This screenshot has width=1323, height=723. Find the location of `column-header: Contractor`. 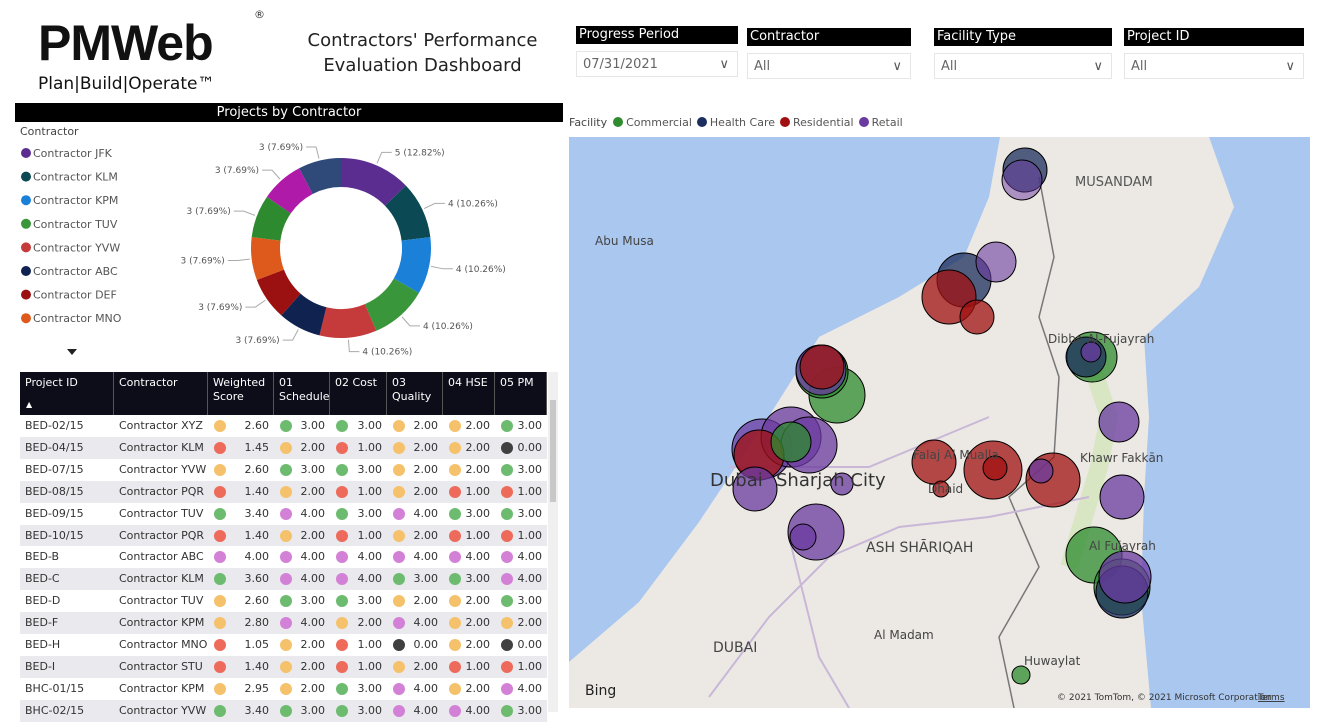

column-header: Contractor is located at coordinates (161, 393).